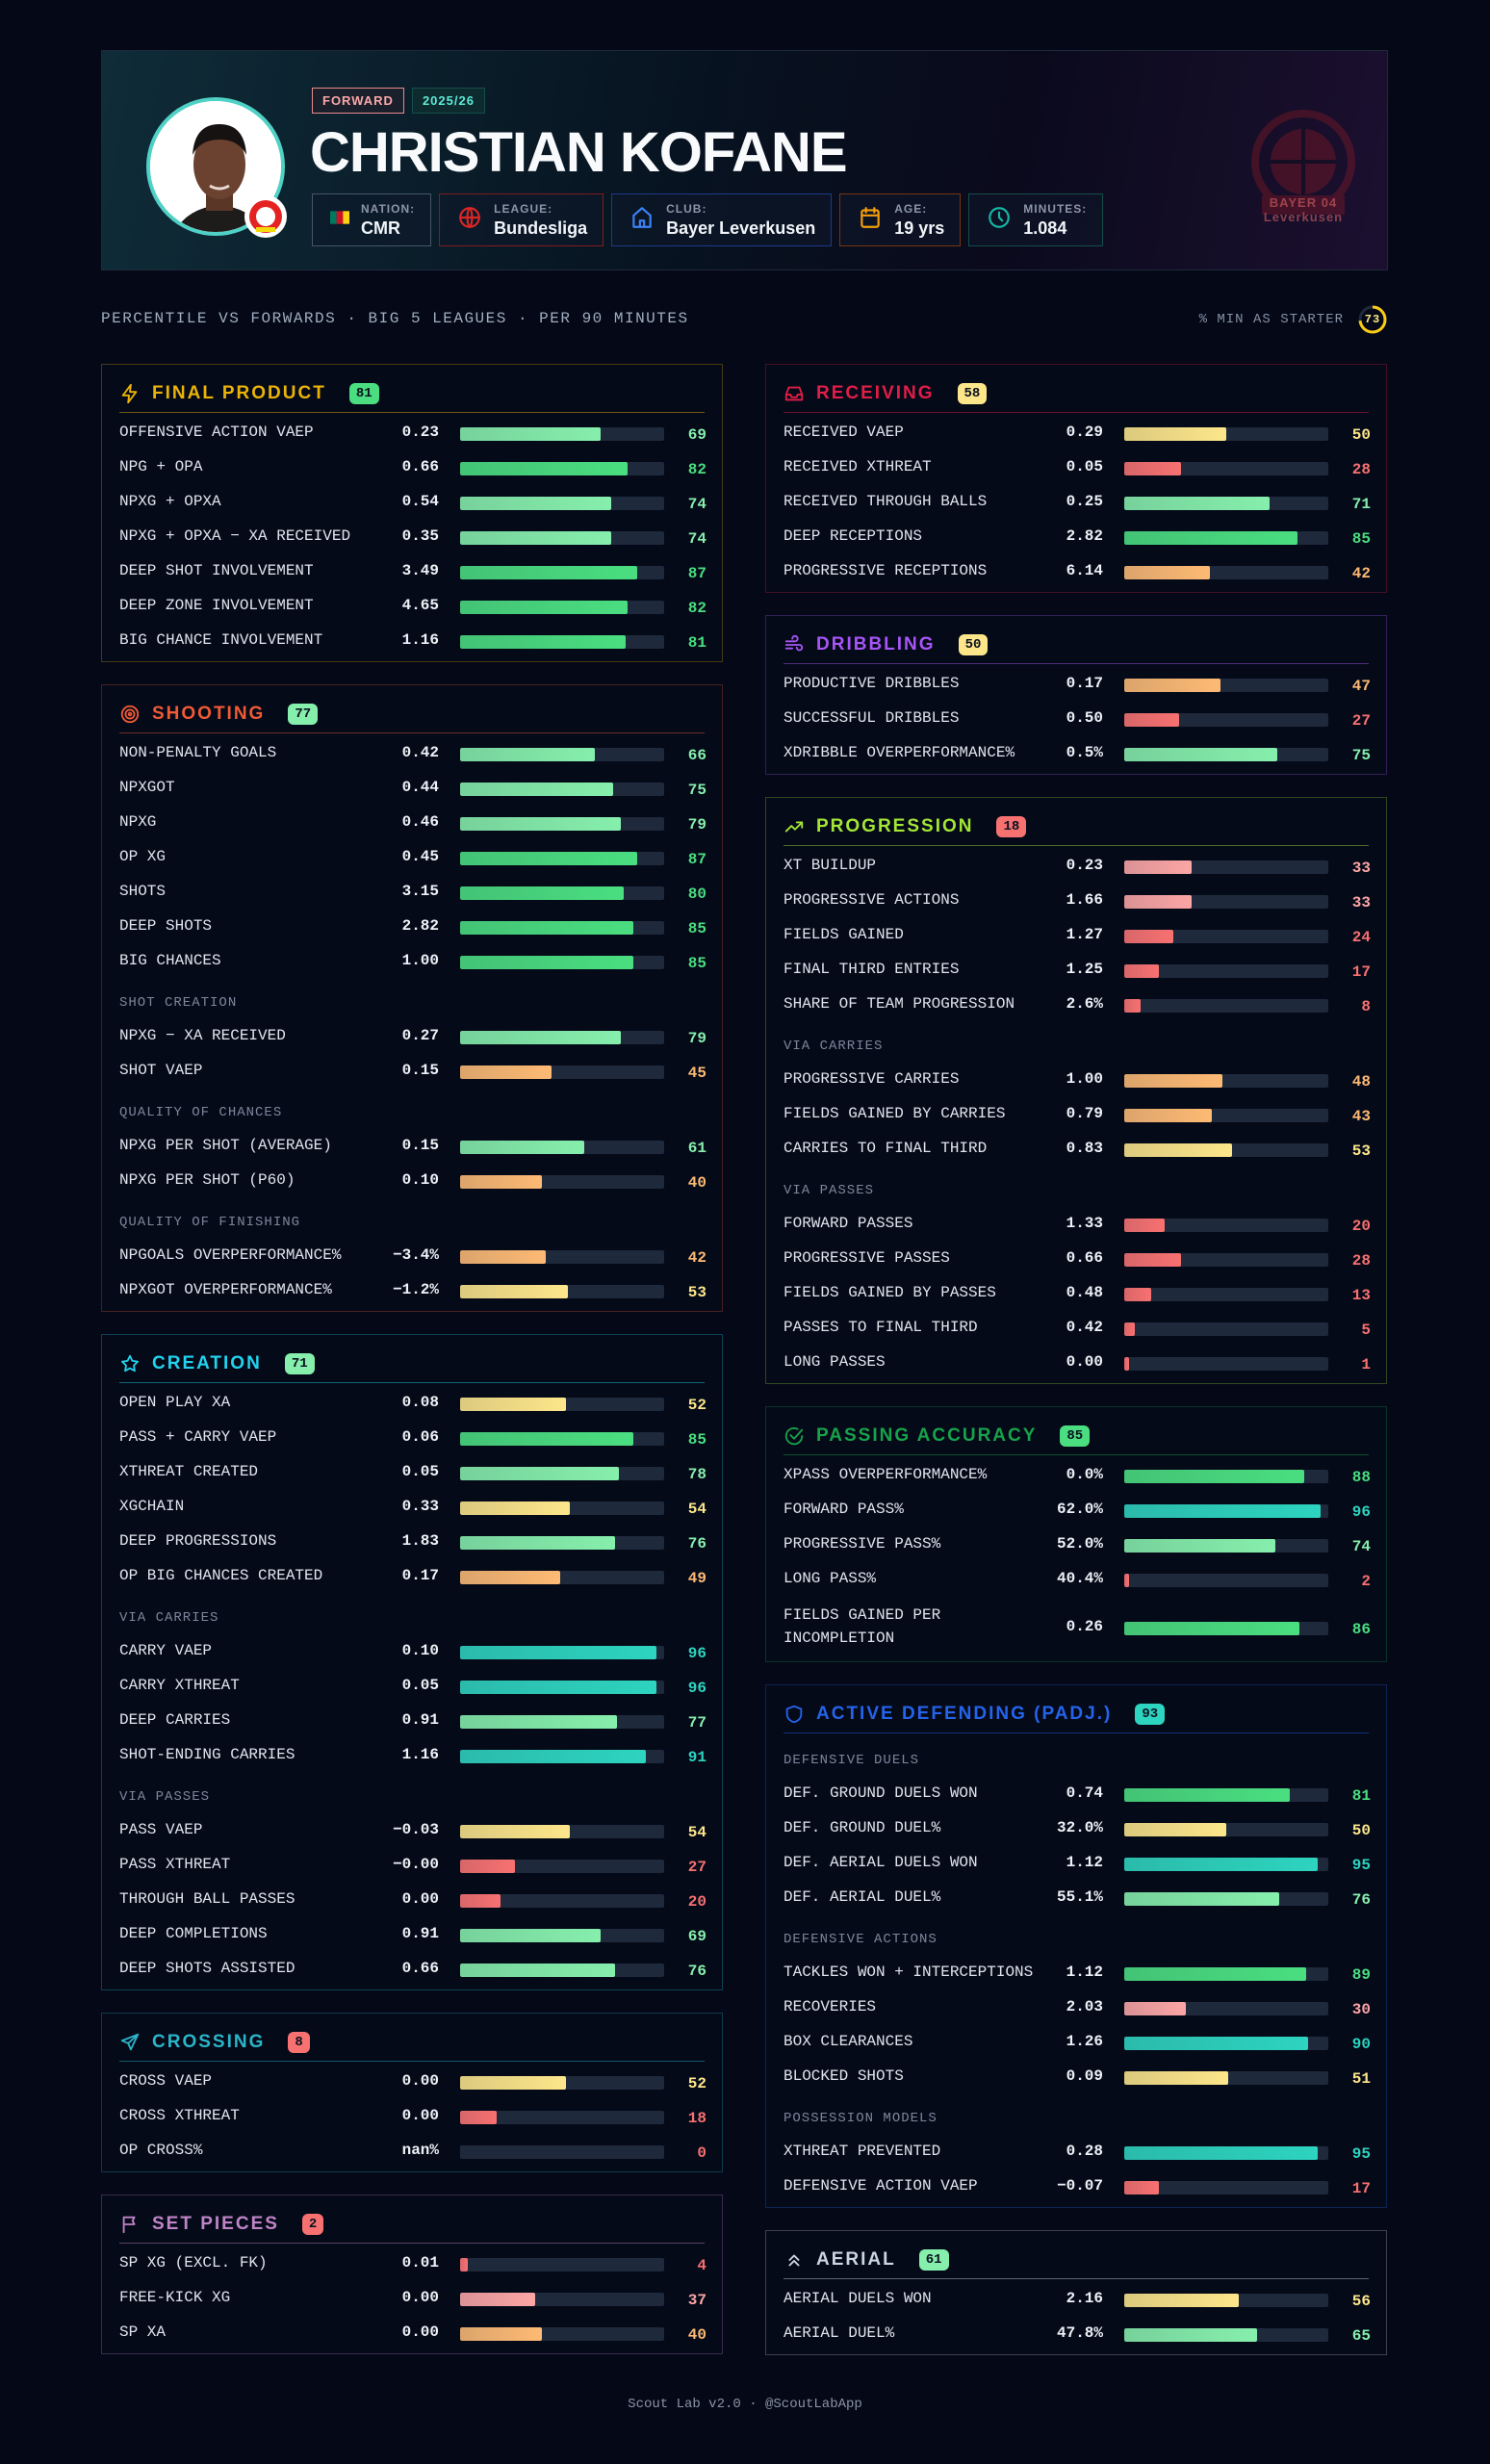  What do you see at coordinates (696, 1292) in the screenshot?
I see `percentile-value: 53` at bounding box center [696, 1292].